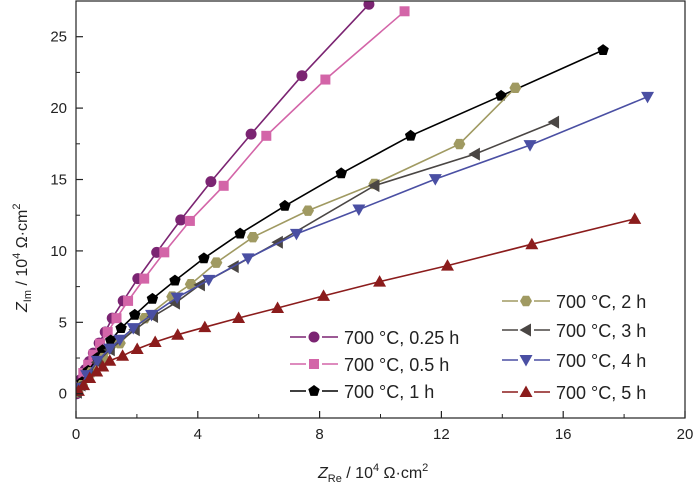 This screenshot has width=700, height=498. Describe the element at coordinates (601, 393) in the screenshot. I see `legend-label: 700 °C, 5 h` at that location.